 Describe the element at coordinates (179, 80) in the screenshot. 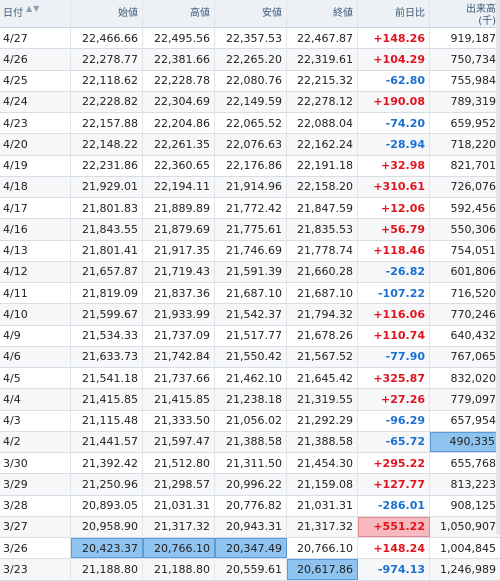

I see `cell-high: 22,228.78` at that location.